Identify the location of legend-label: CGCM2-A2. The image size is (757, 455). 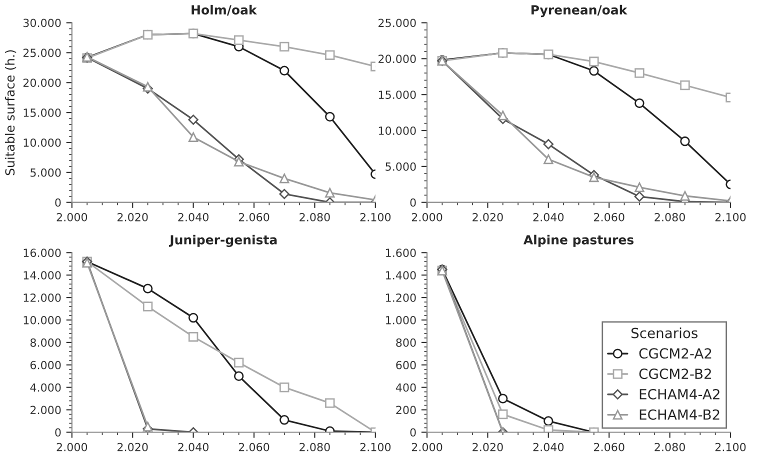
(675, 353).